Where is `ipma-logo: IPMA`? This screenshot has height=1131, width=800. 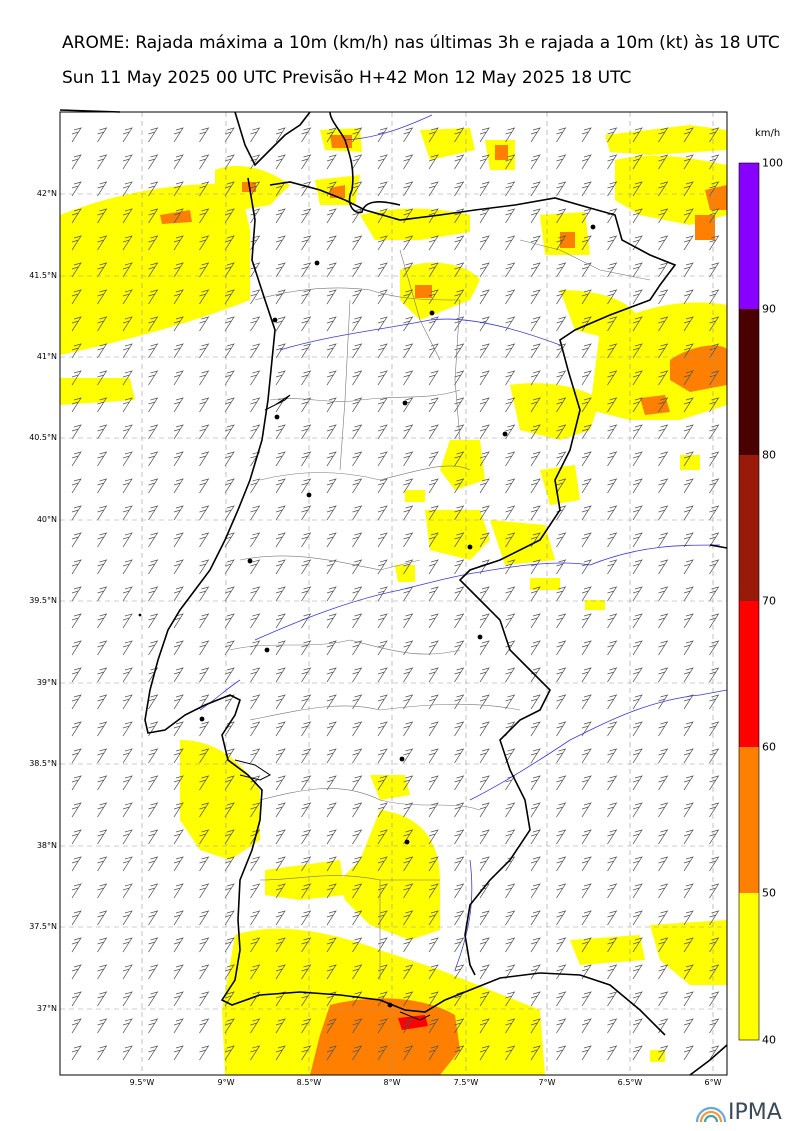
ipma-logo: IPMA is located at coordinates (738, 1112).